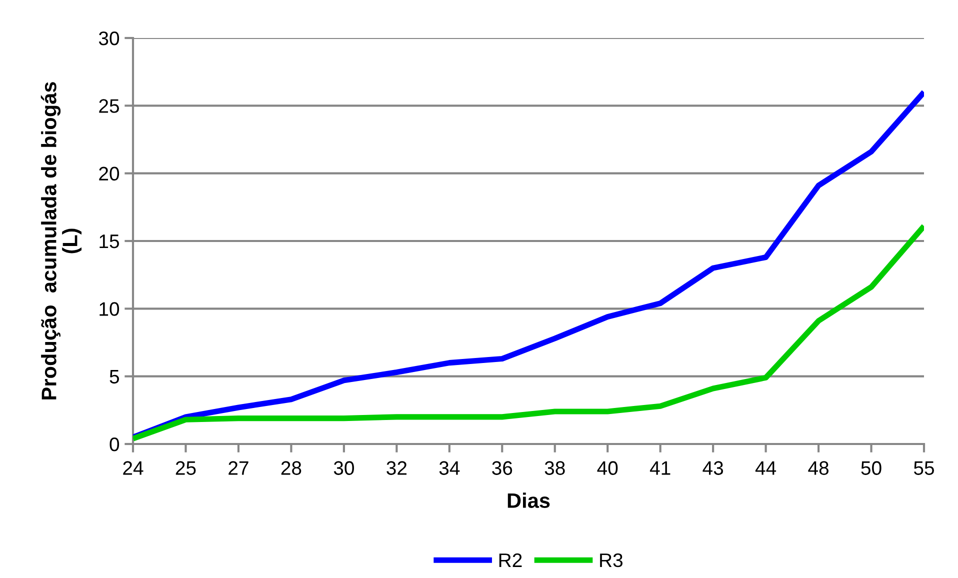 The width and height of the screenshot is (958, 578). I want to click on x-tick-label: 30, so click(344, 468).